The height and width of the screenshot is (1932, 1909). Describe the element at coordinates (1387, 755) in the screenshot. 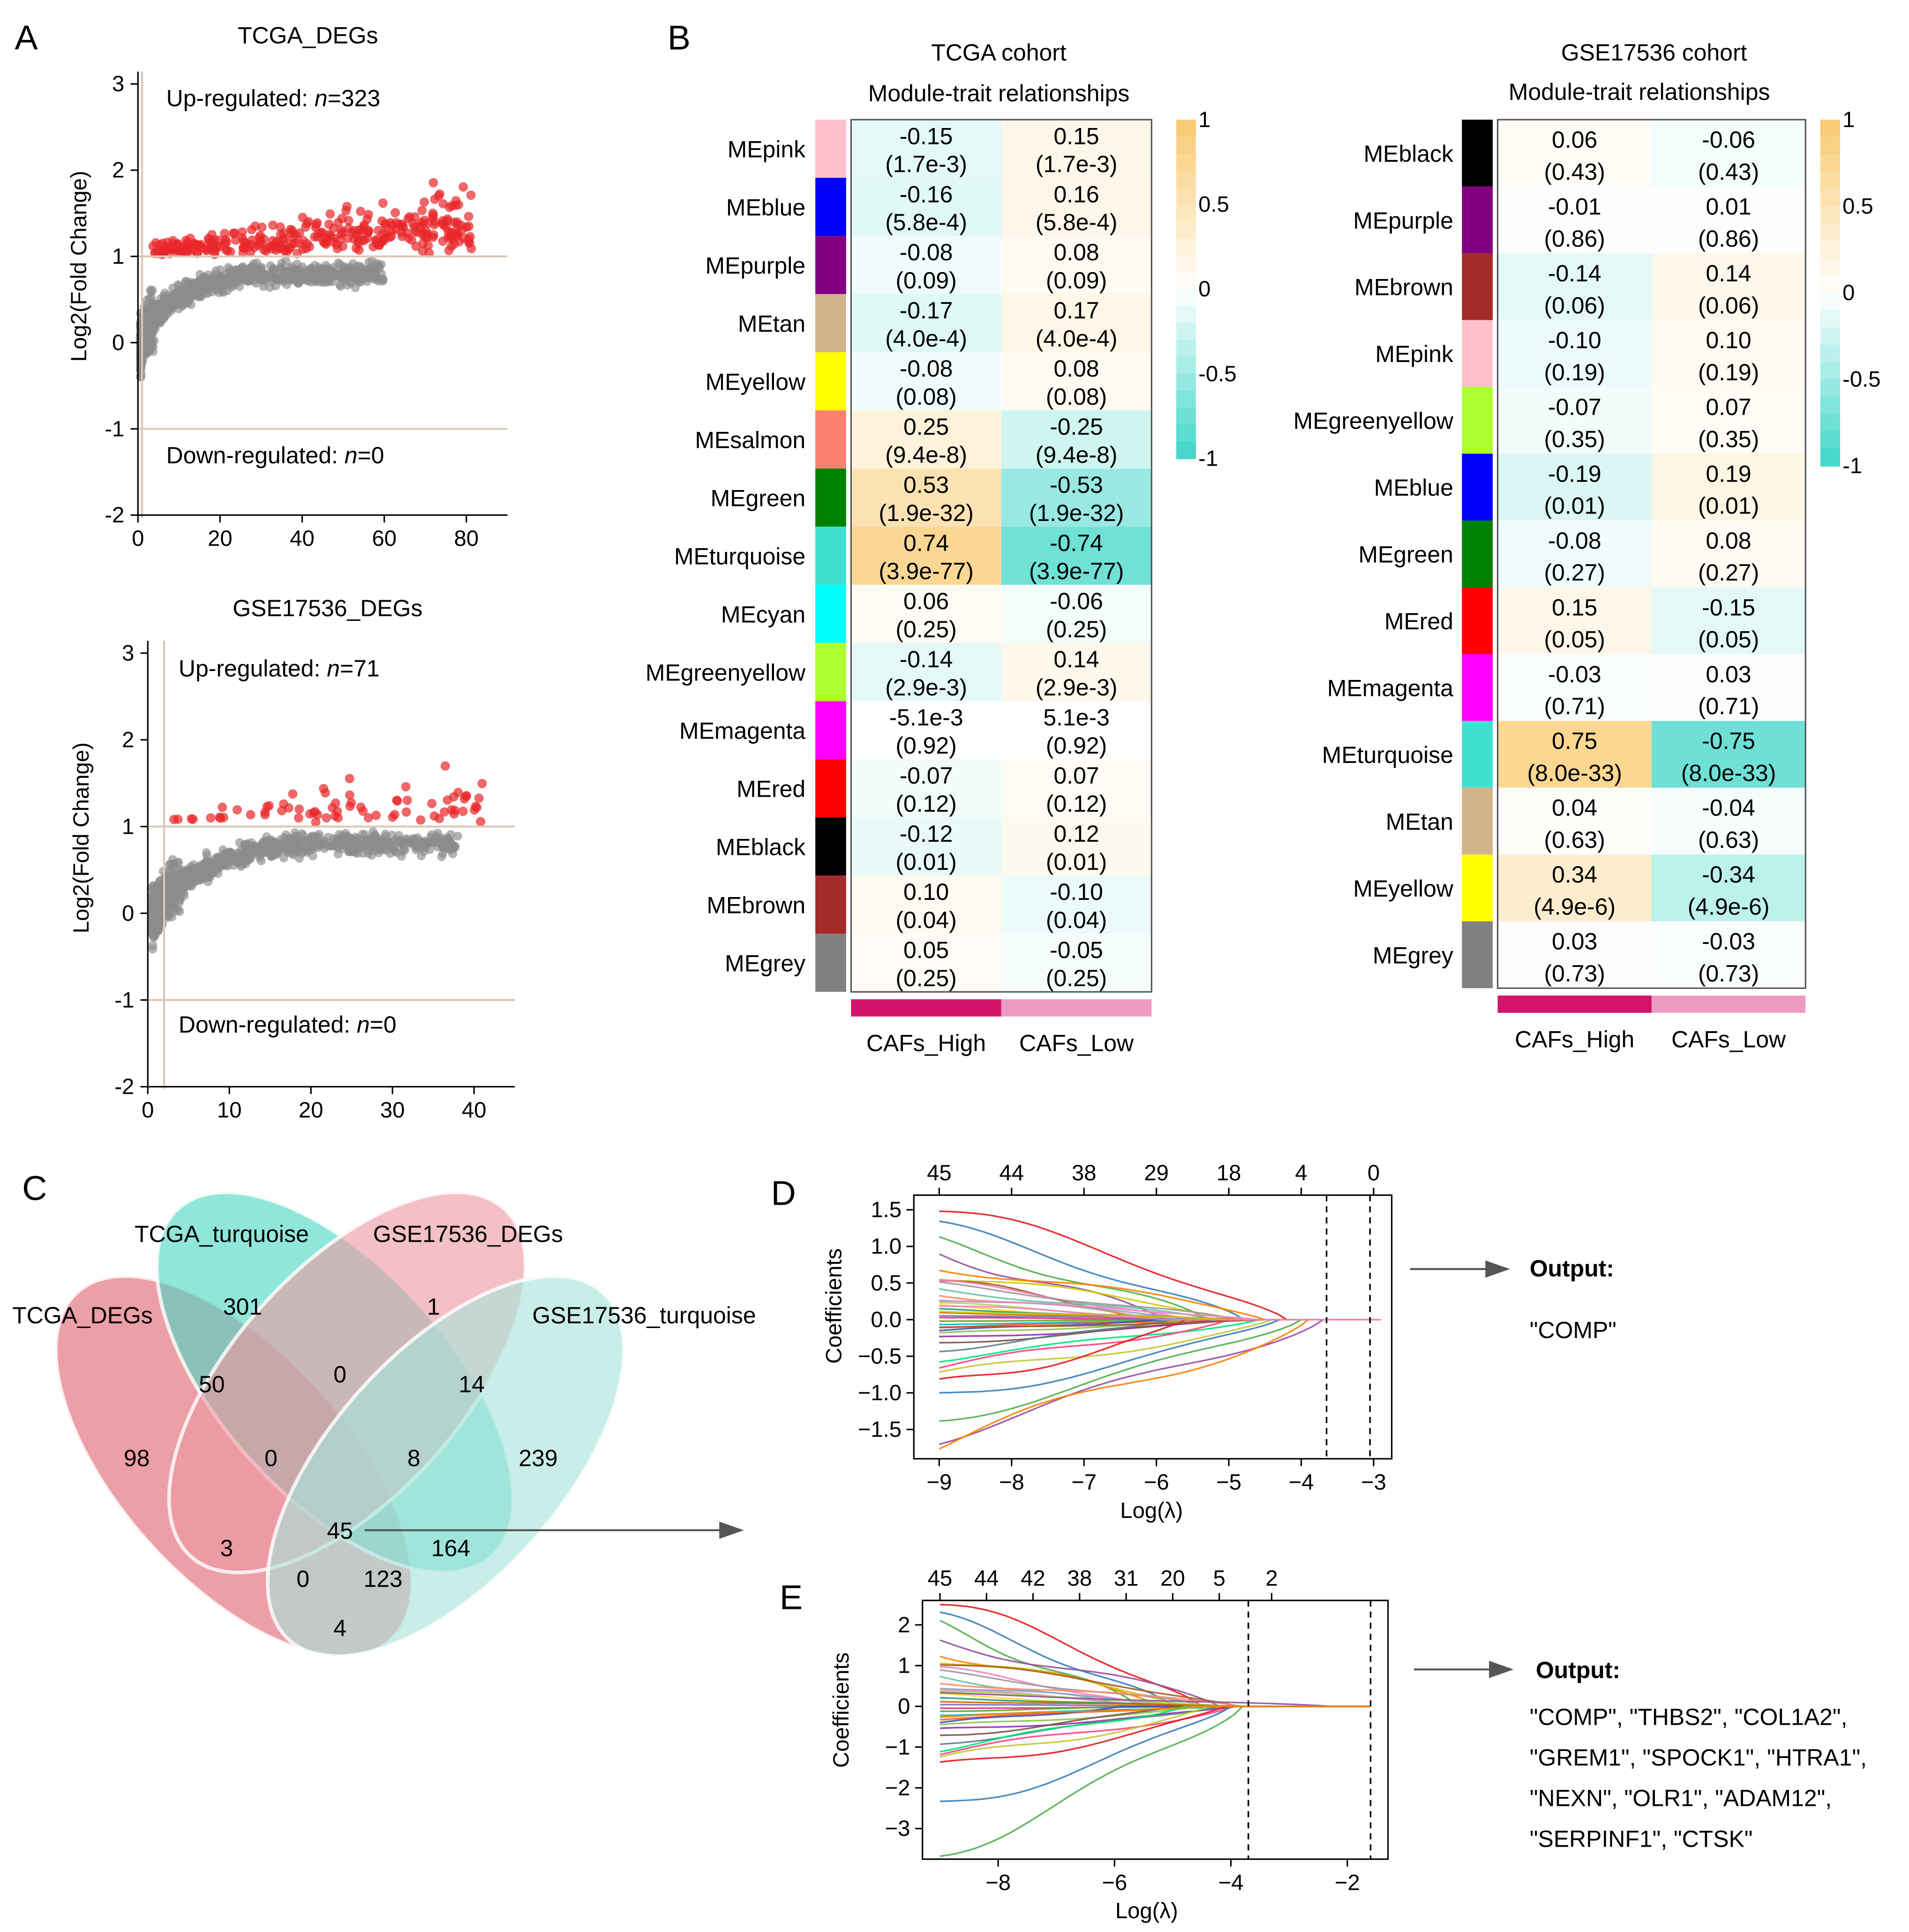

I see `module-label: MEturquoise` at that location.